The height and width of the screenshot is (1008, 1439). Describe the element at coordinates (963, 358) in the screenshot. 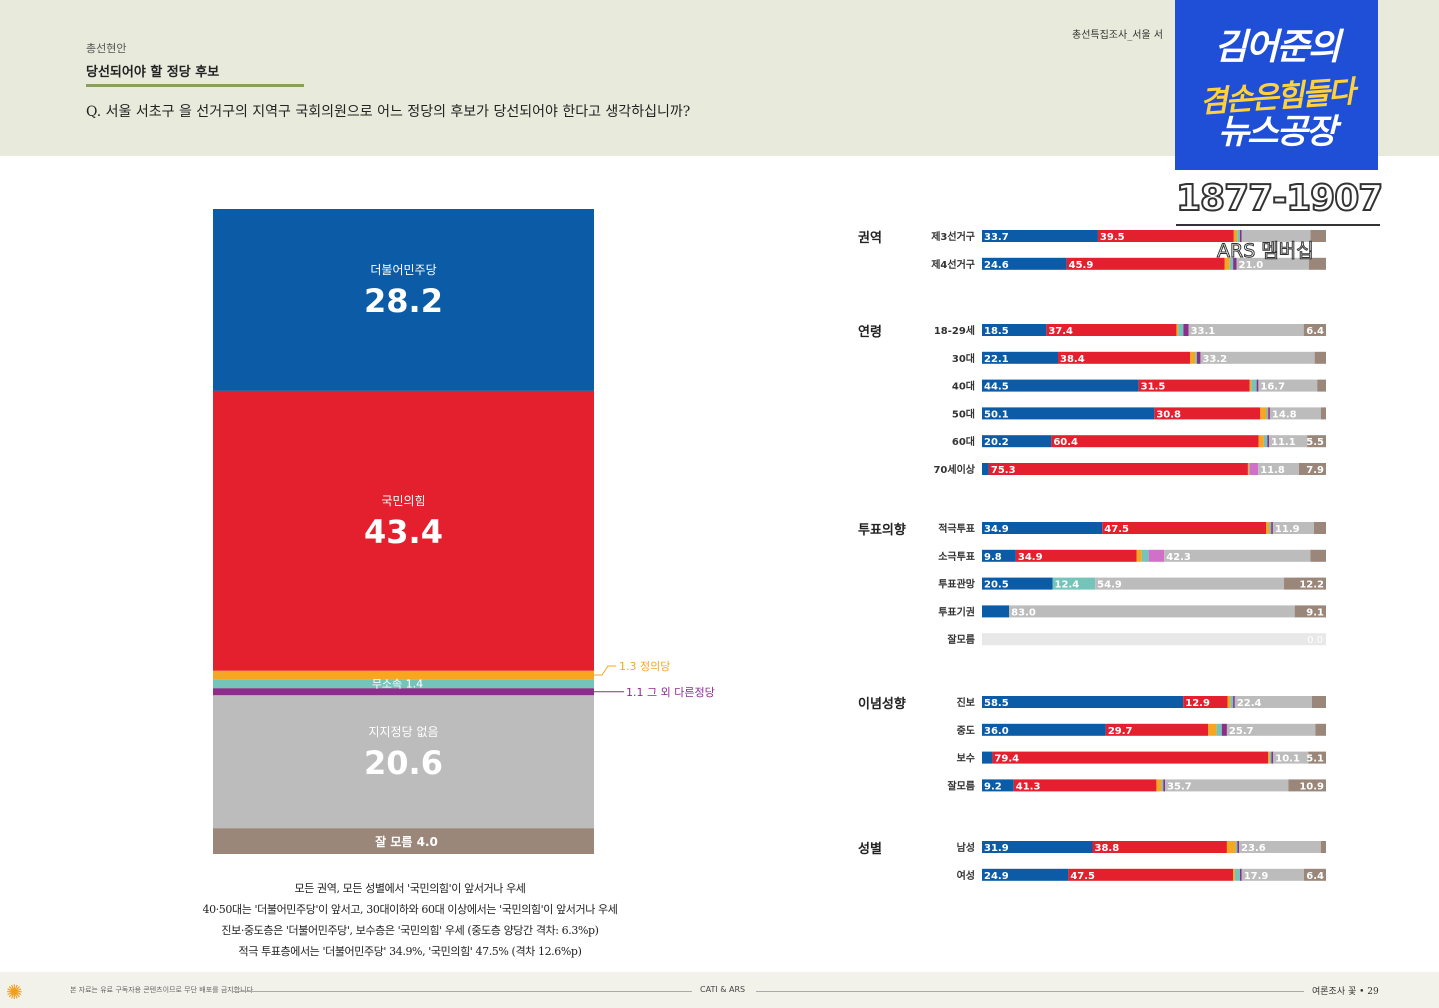

I see `row-label: 30대` at that location.